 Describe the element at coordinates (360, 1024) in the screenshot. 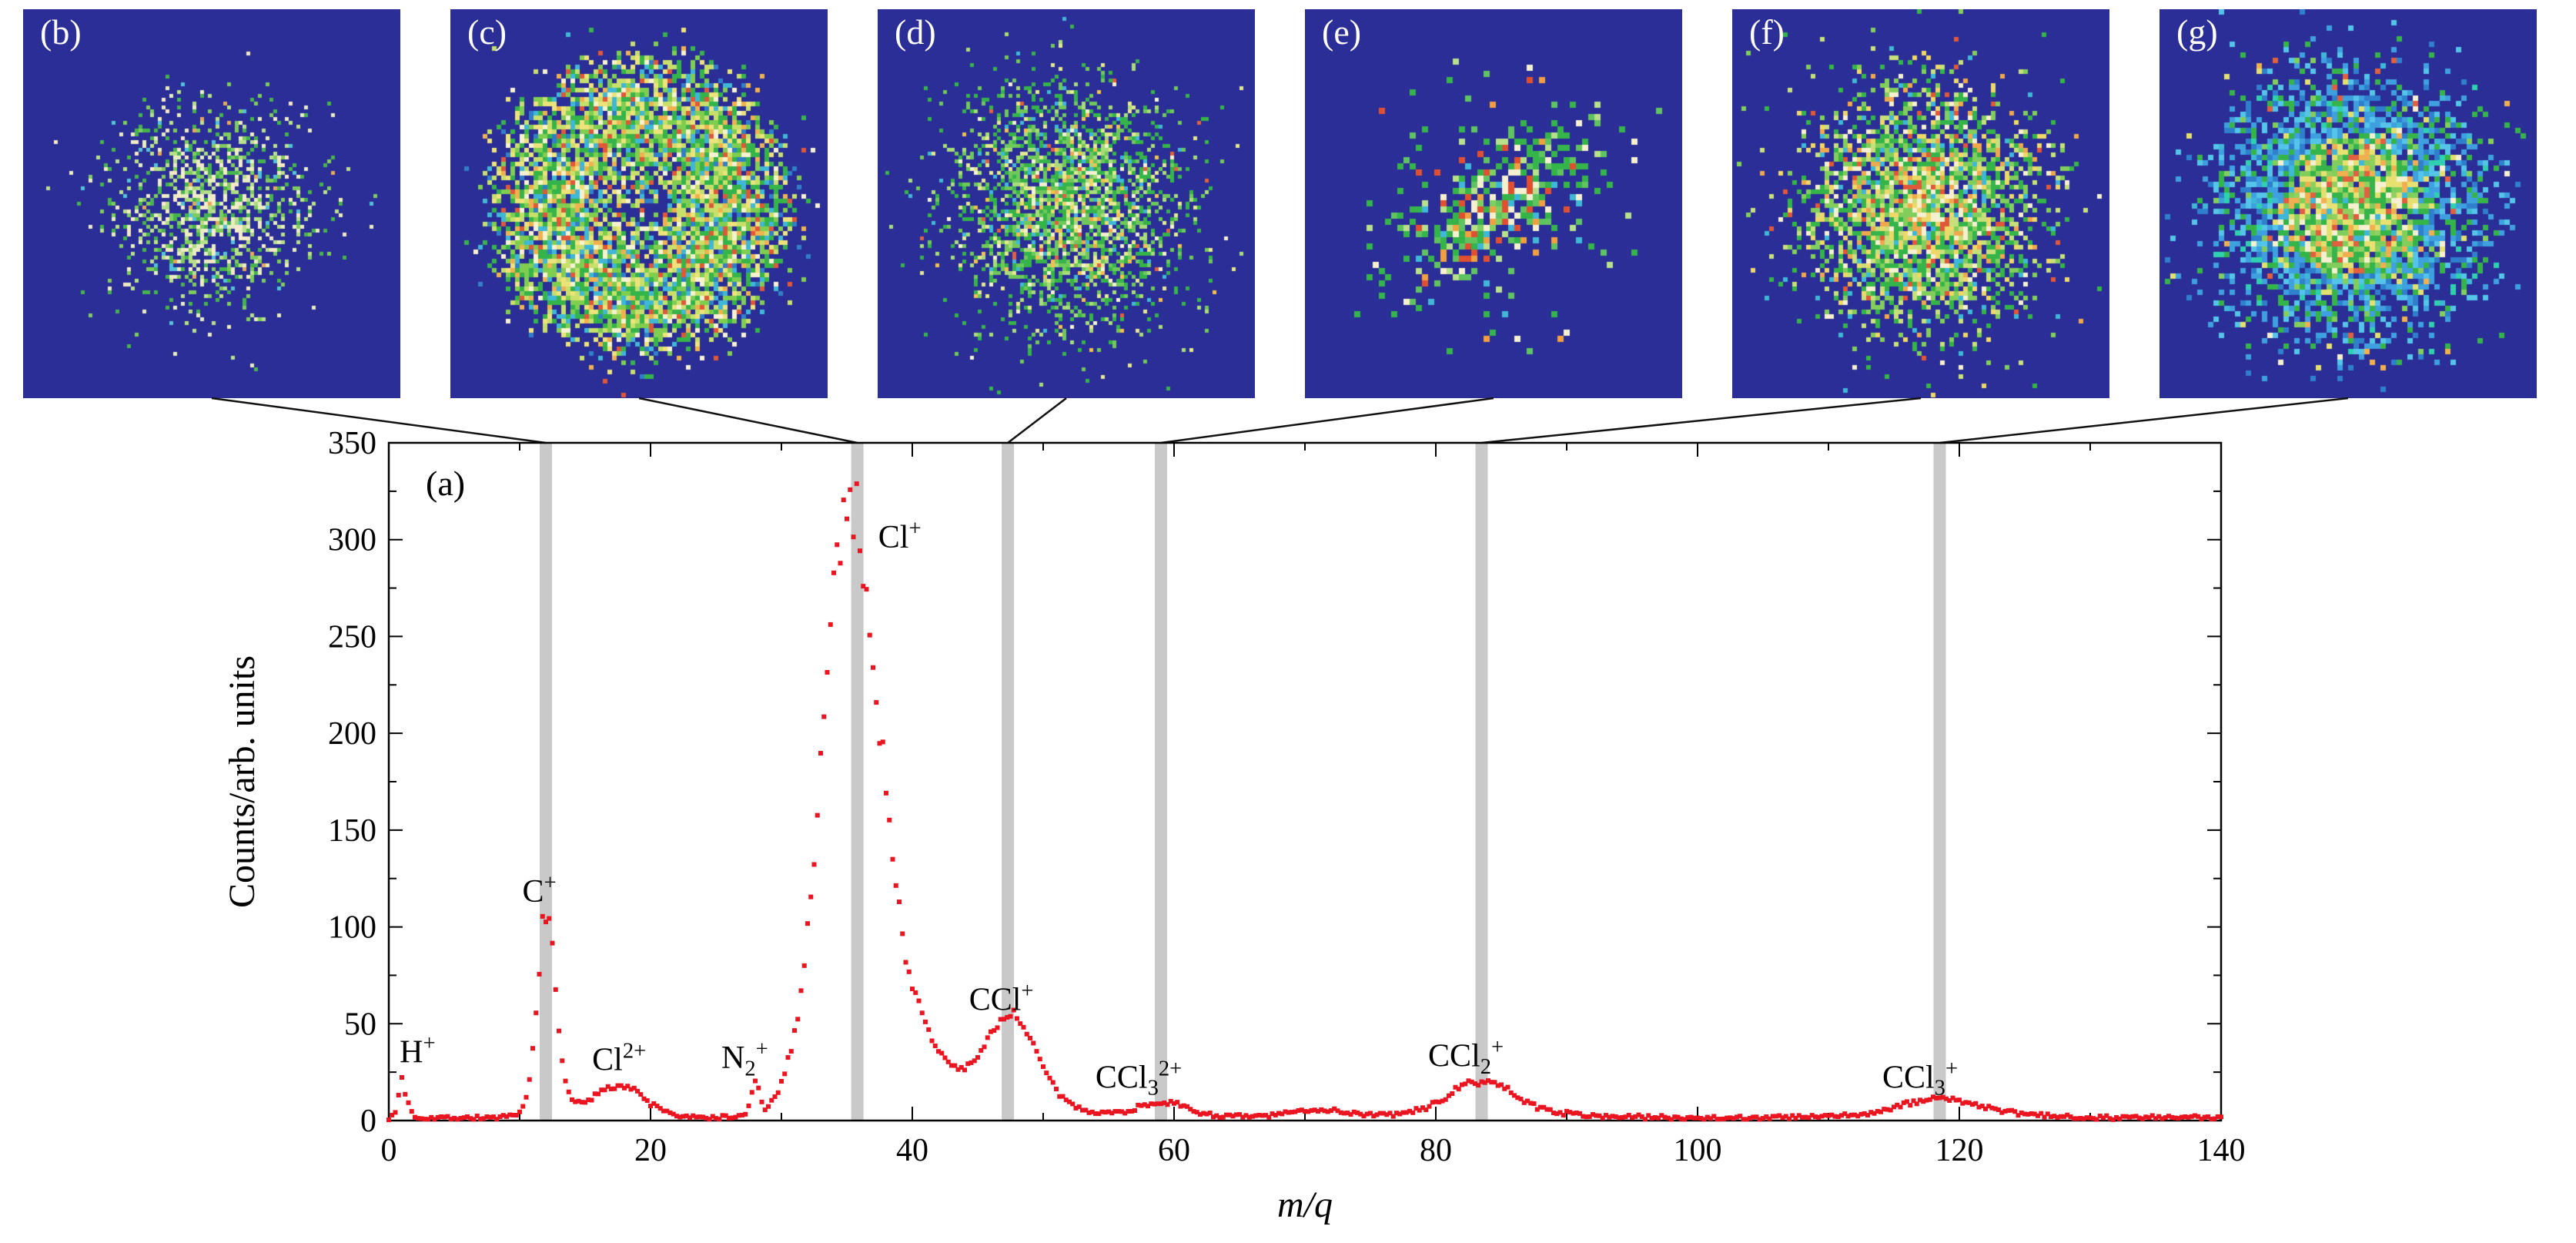

I see `y-tick-label: 50` at that location.